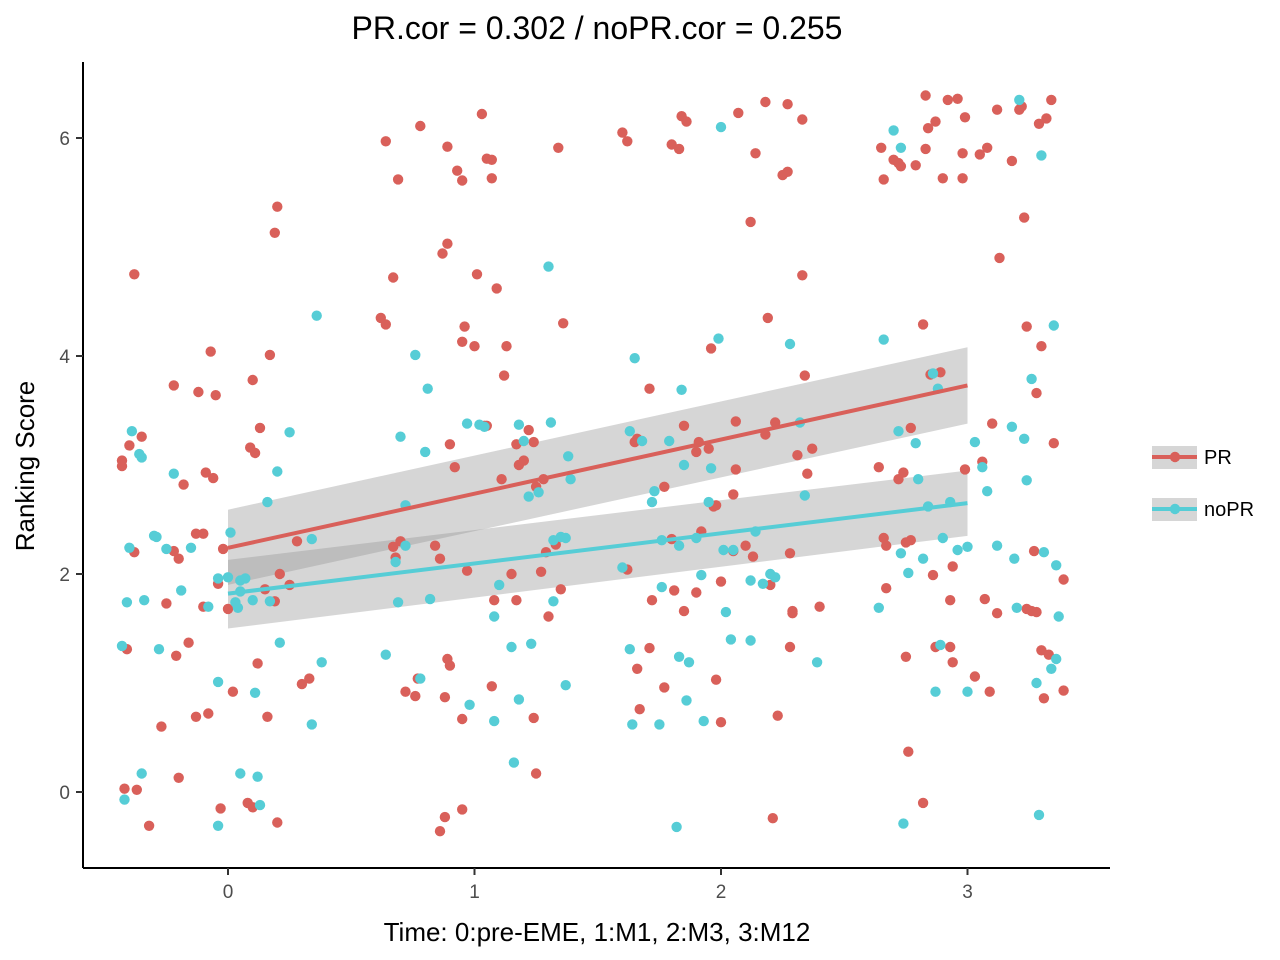 Image resolution: width=1280 pixels, height=960 pixels. I want to click on x-axis-label: Time: 0:pre-EME, 1:M1, 2:M3, 3:M12, so click(597, 932).